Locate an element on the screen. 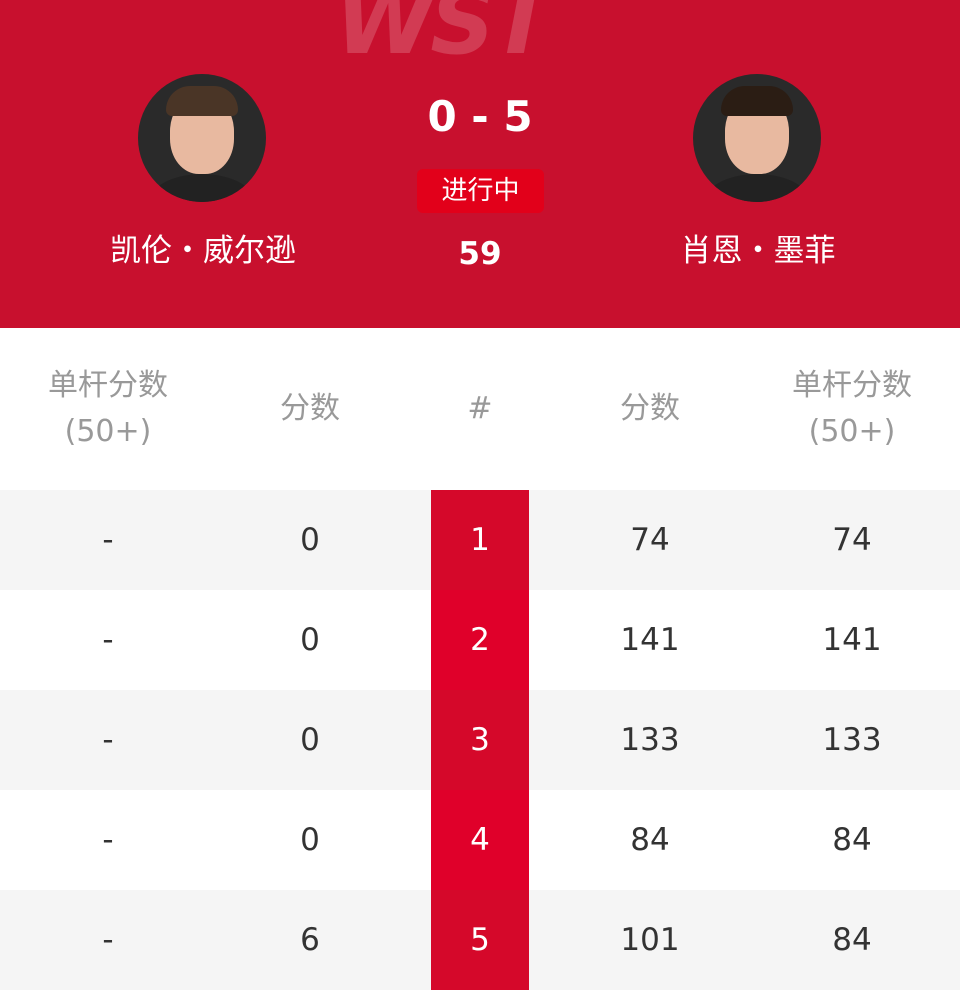 The image size is (960, 990). table-row: - 0 74 74 1 is located at coordinates (480, 540).